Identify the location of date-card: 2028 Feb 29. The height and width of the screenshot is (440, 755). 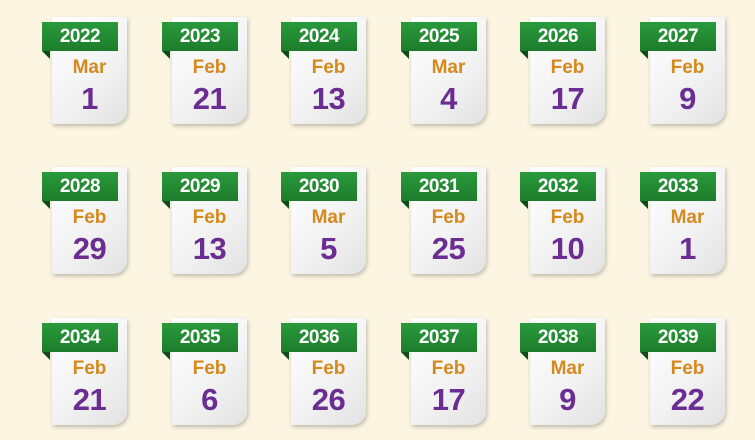
(84, 220).